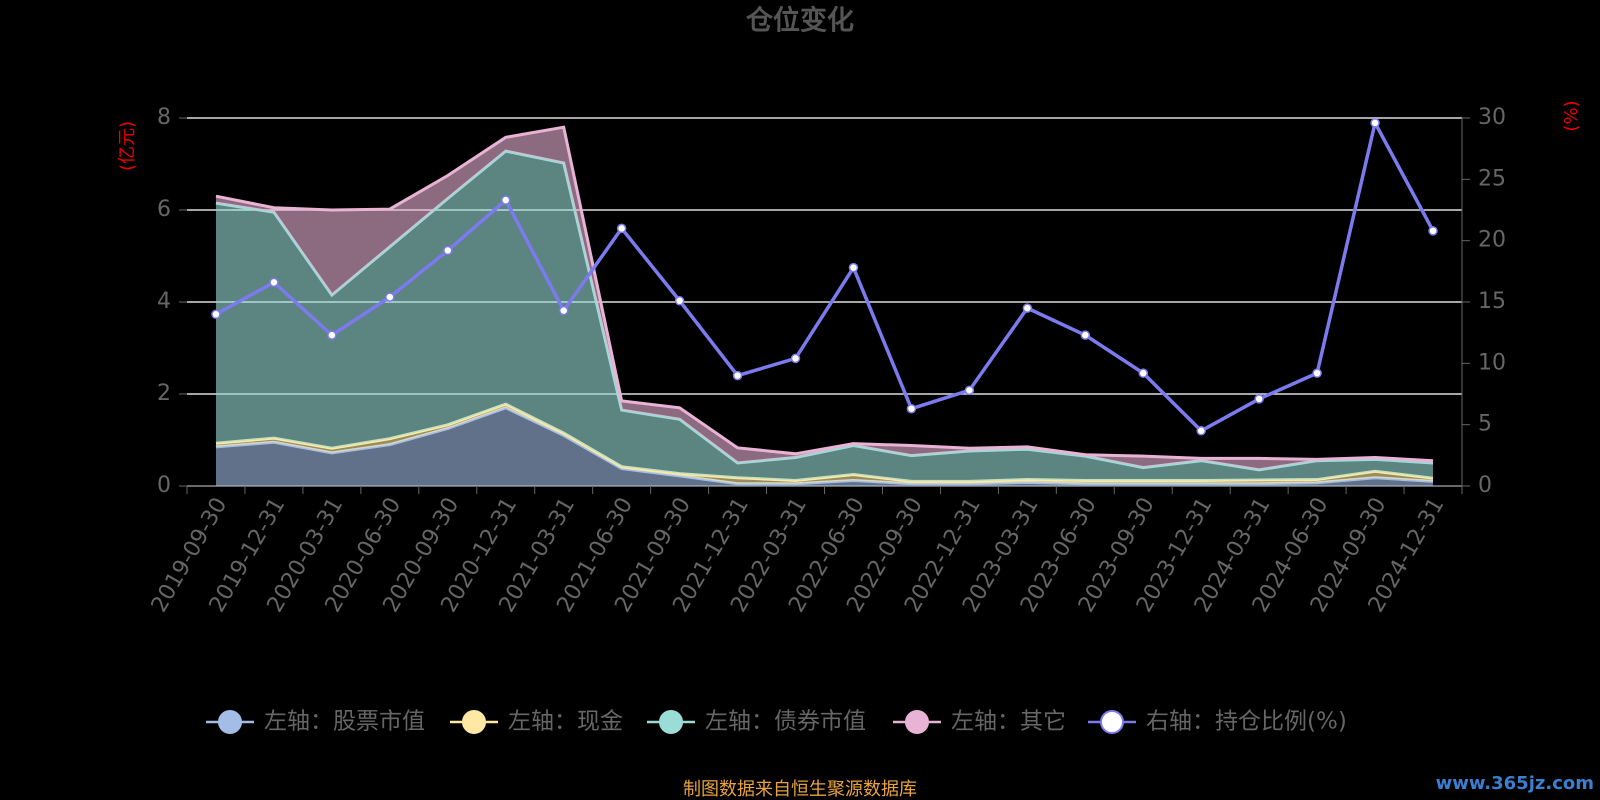 This screenshot has height=800, width=1600. What do you see at coordinates (1492, 240) in the screenshot?
I see `y2-tick-label: 20` at bounding box center [1492, 240].